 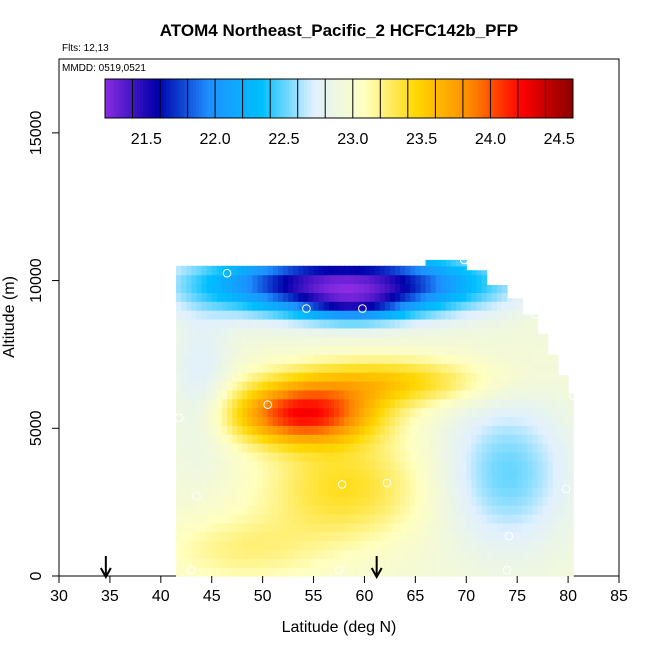 I want to click on colorbar-tick-label: 22.0, so click(x=215, y=139).